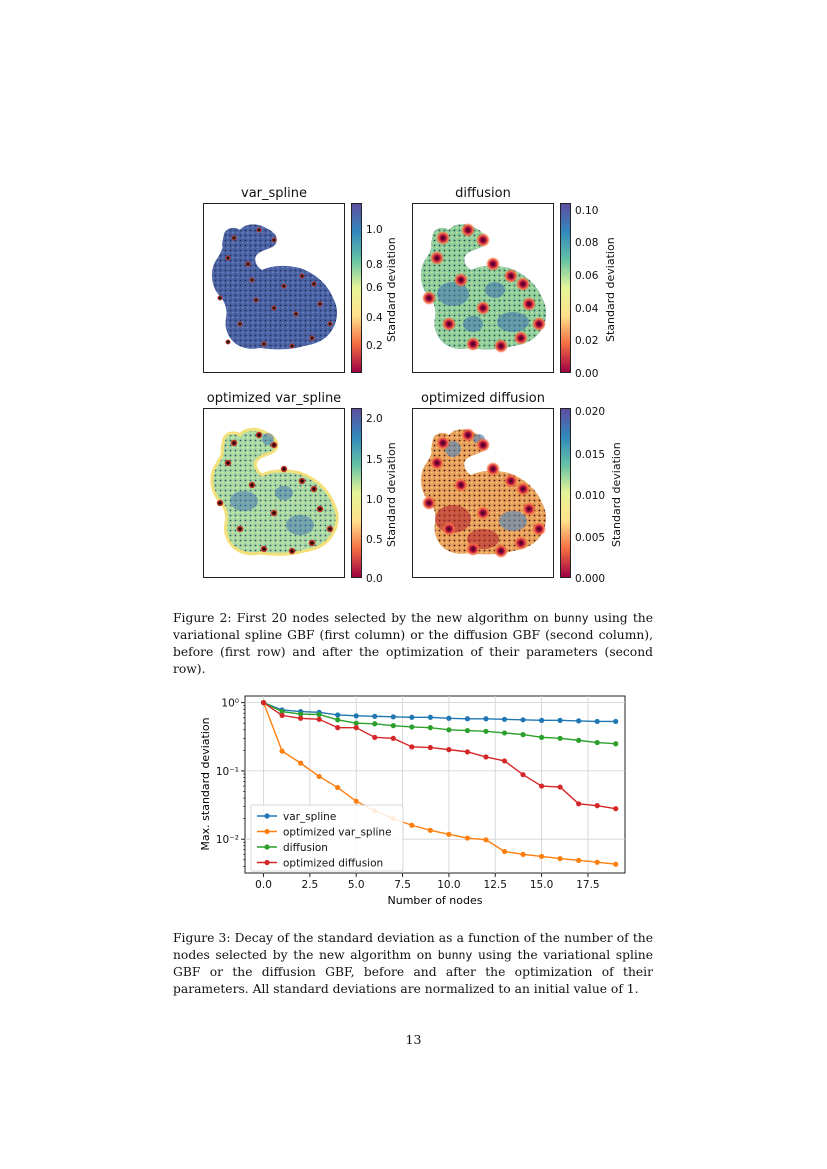 This screenshot has width=827, height=1169. What do you see at coordinates (483, 493) in the screenshot?
I see `bunny-heatmap-optimized-diffusion` at bounding box center [483, 493].